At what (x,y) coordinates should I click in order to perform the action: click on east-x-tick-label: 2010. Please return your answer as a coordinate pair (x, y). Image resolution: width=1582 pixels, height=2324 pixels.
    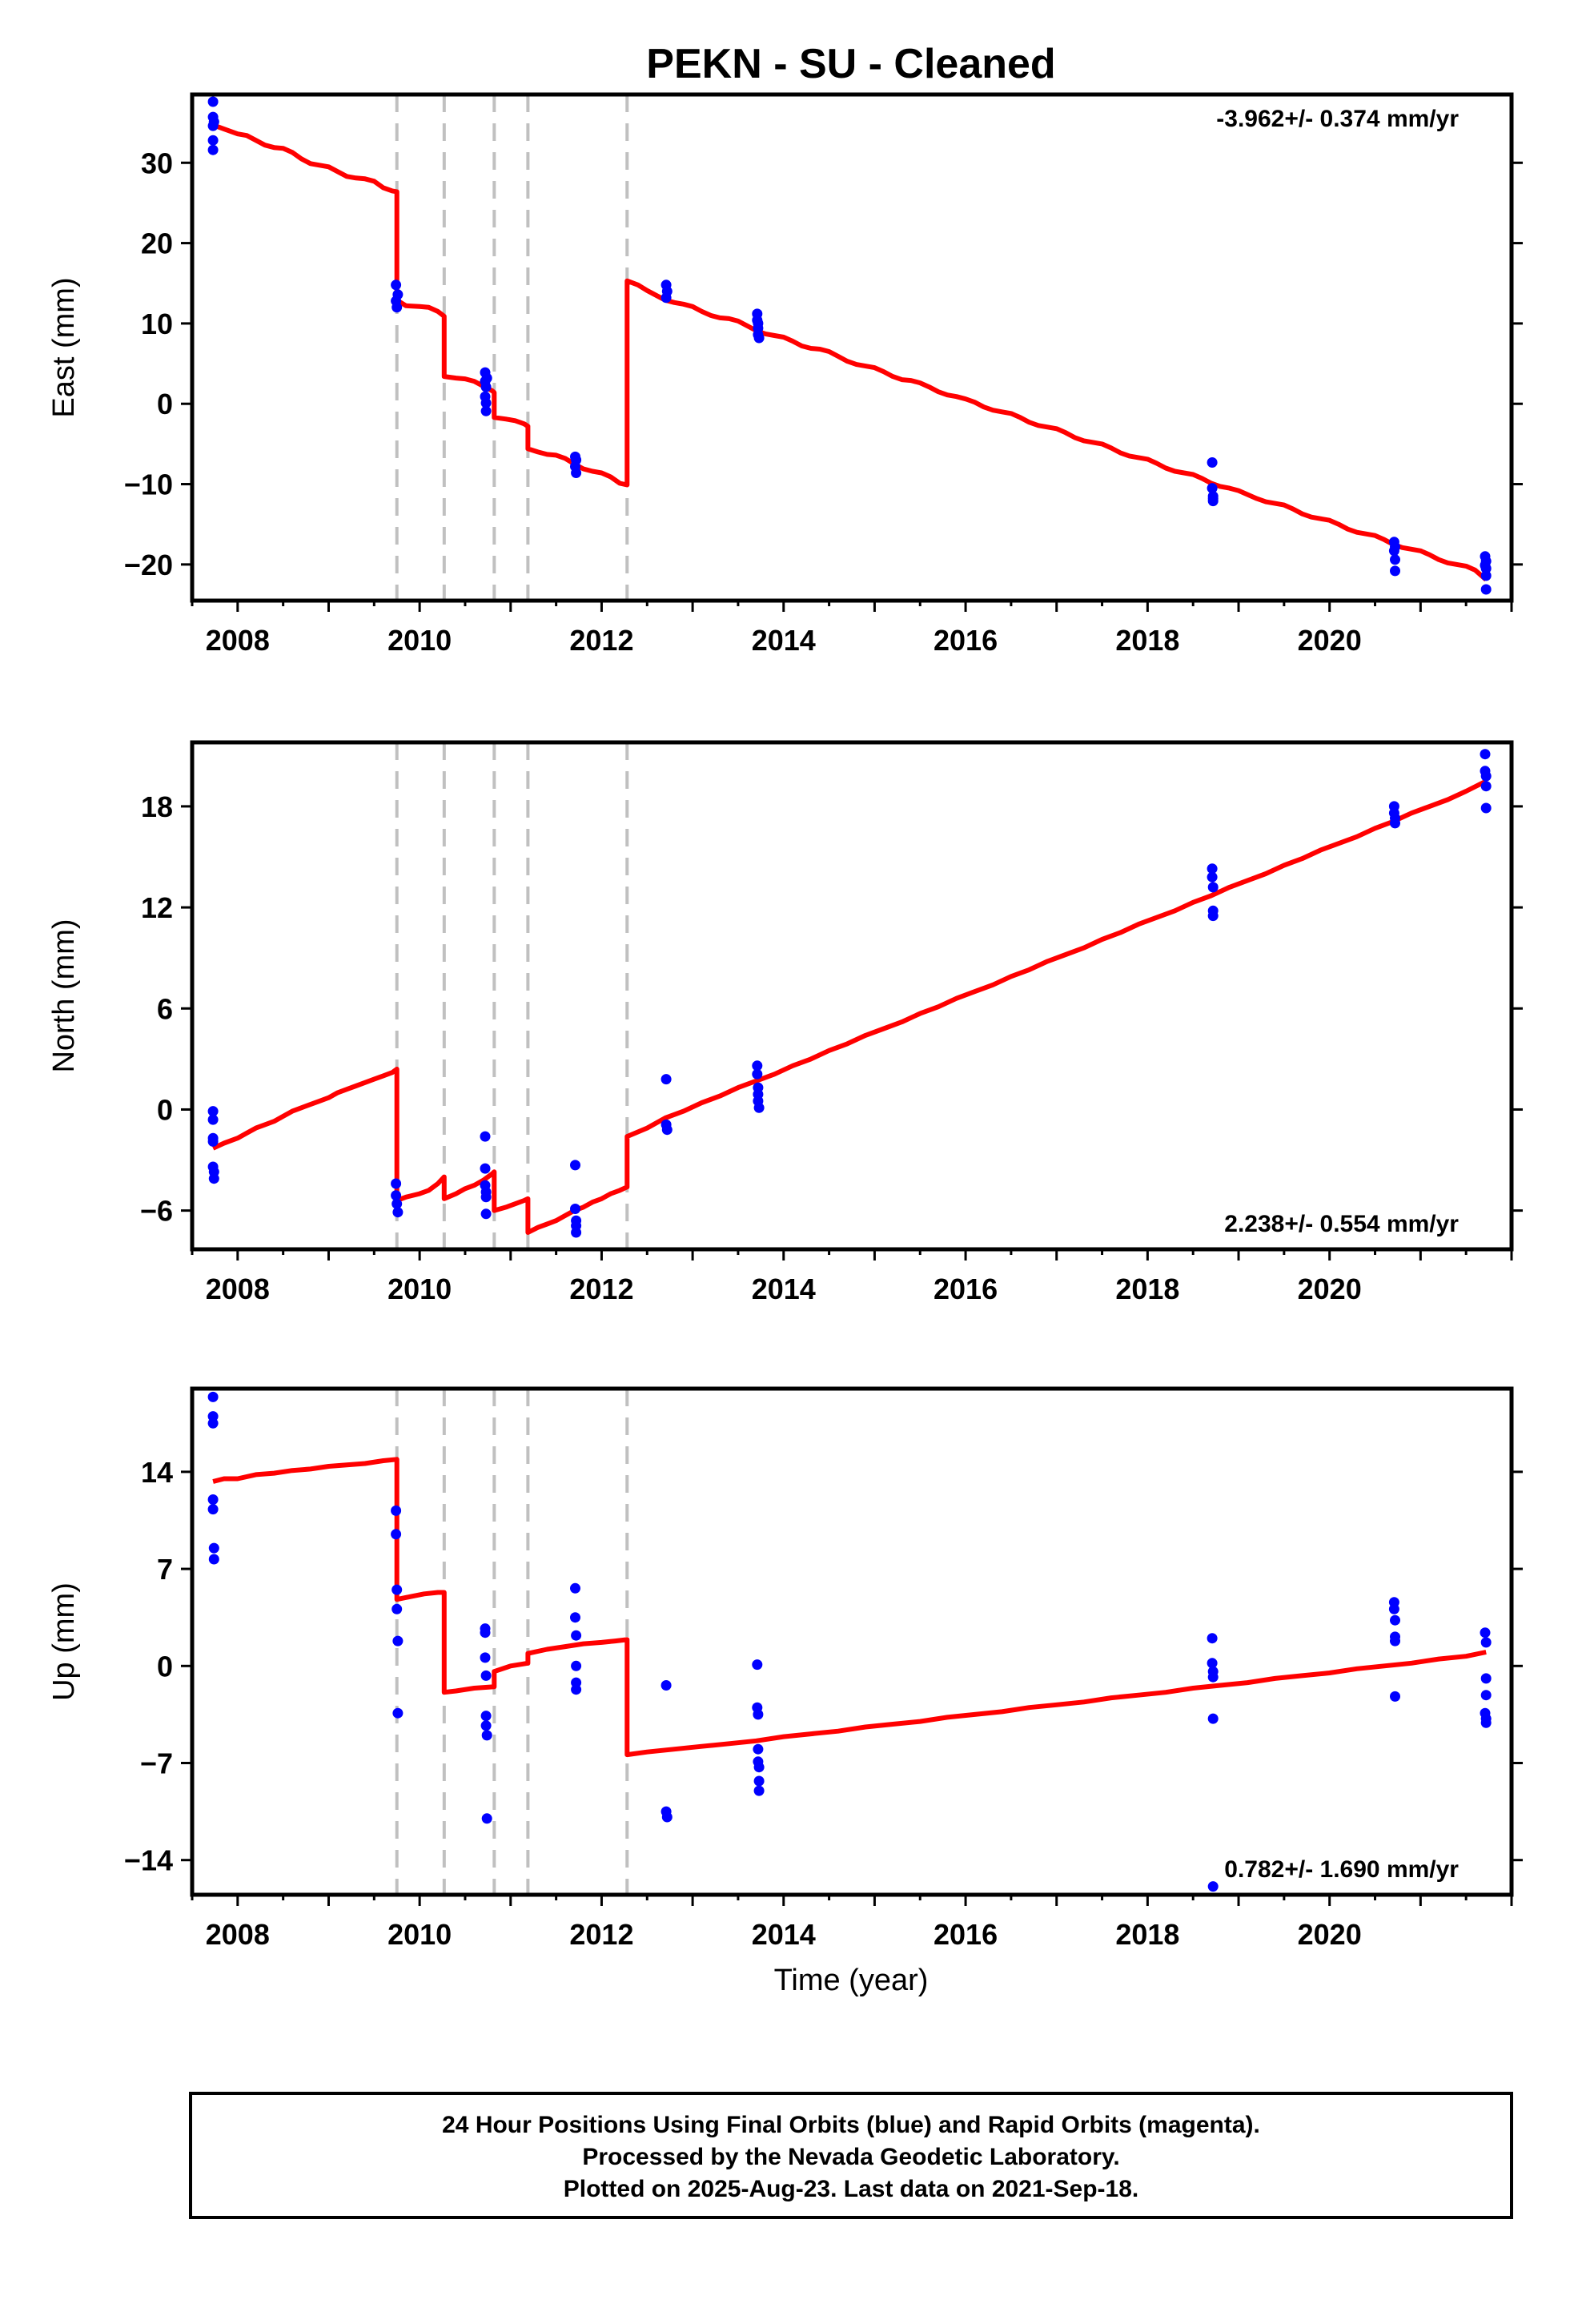
    Looking at the image, I should click on (419, 640).